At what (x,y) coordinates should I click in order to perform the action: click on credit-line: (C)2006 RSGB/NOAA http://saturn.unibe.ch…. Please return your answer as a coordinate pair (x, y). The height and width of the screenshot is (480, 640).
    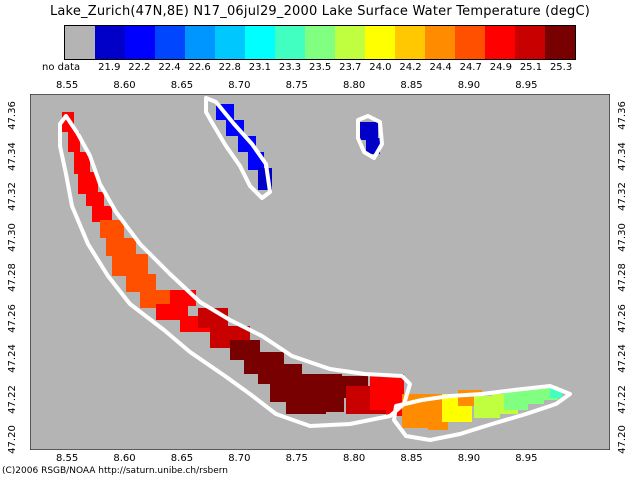
    Looking at the image, I should click on (115, 471).